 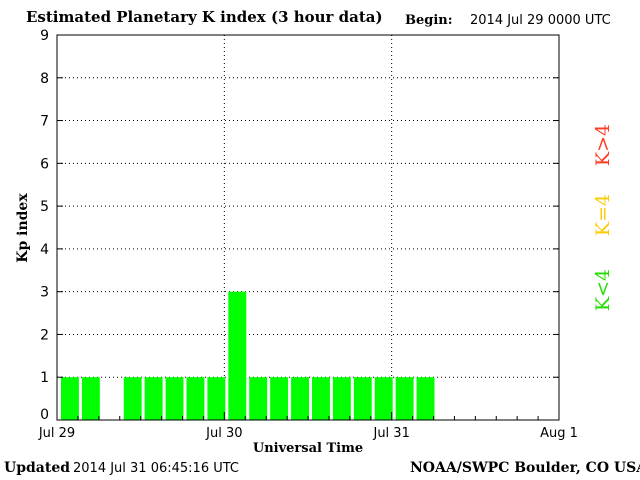 I want to click on source-credit: NOAA/SWPC Boulder, CO USA, so click(x=525, y=468).